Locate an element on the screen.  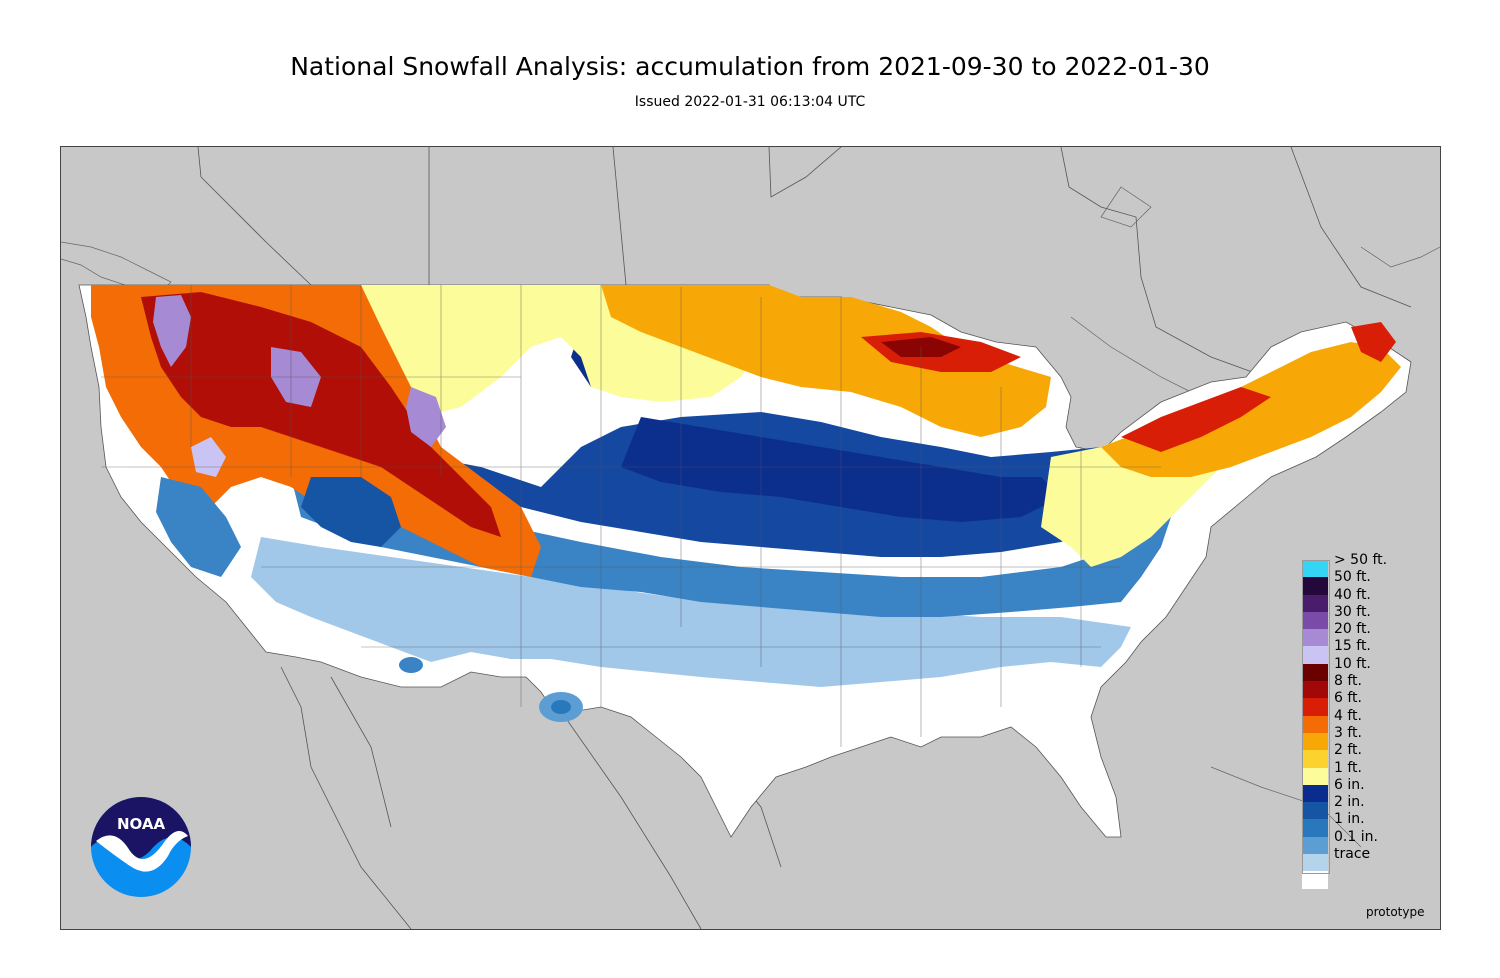
legend-row: 50 ft. is located at coordinates (1362, 582).